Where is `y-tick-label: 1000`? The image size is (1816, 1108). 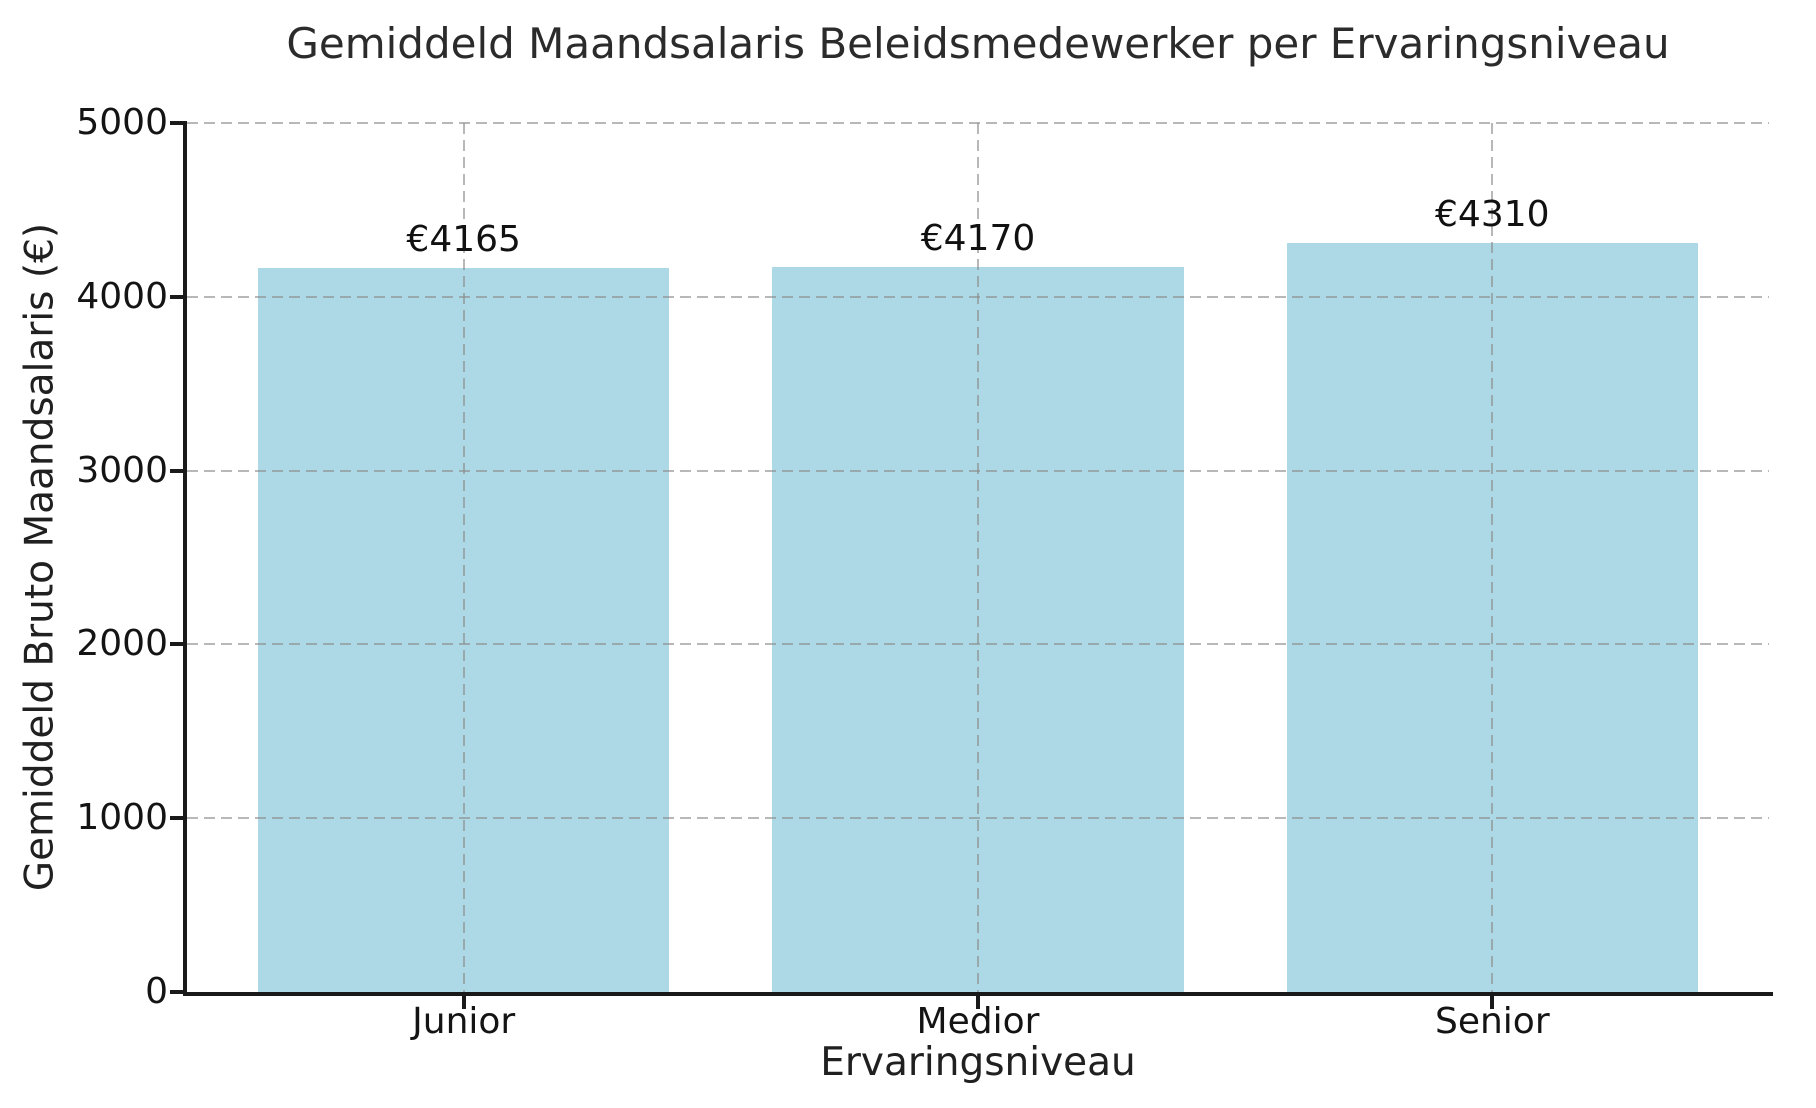 y-tick-label: 1000 is located at coordinates (122, 818).